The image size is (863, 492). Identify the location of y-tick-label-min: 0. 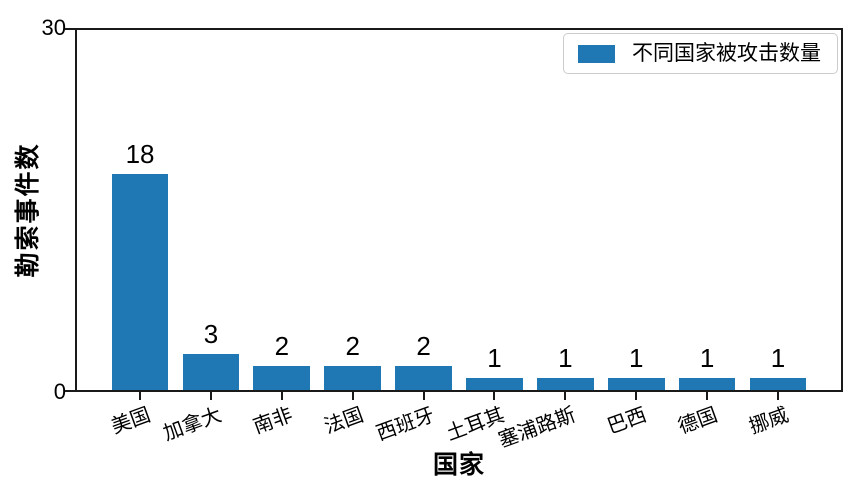
(59, 391).